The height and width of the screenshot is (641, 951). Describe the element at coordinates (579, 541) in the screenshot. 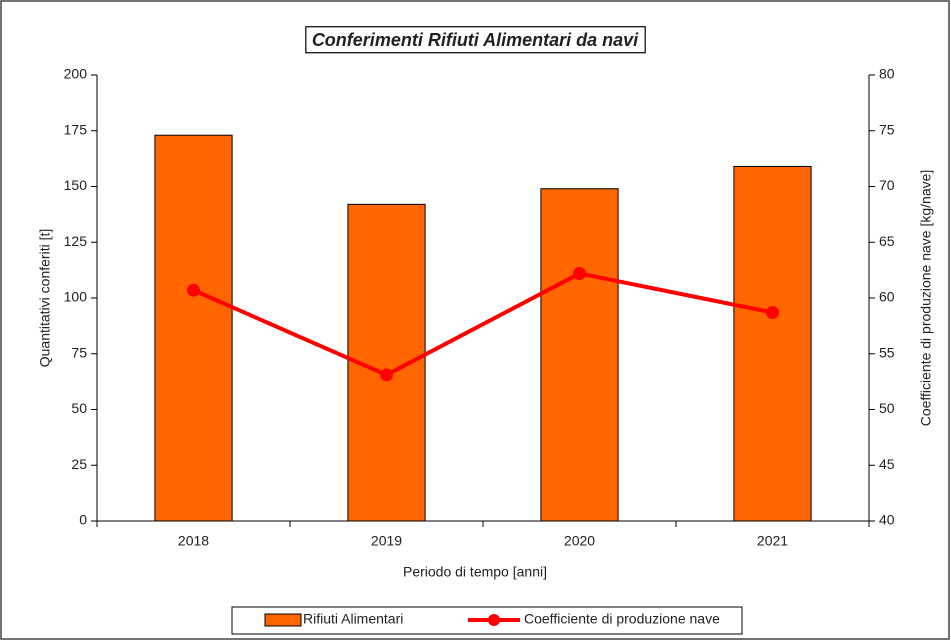

I see `x-tick-label: 2020` at that location.